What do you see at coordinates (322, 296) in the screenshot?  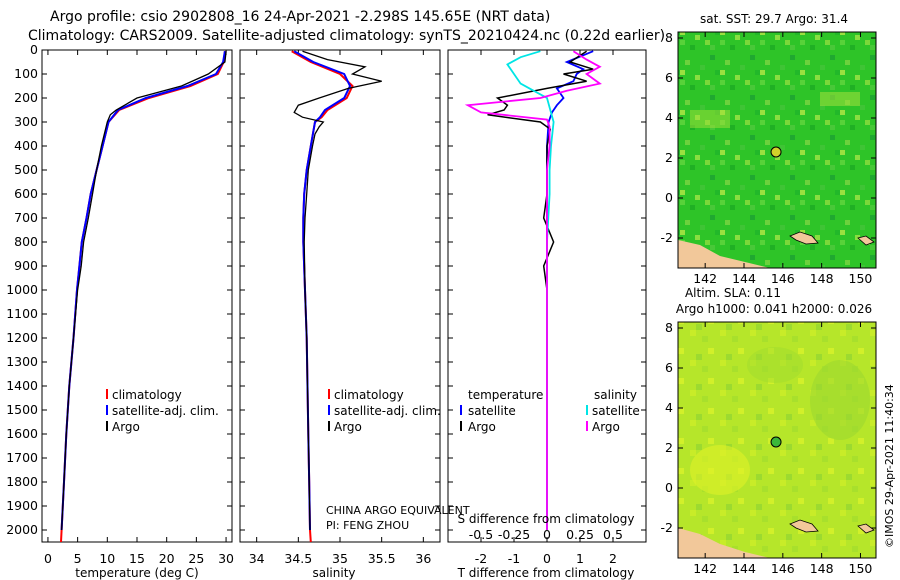 I see `series-line-climatology` at bounding box center [322, 296].